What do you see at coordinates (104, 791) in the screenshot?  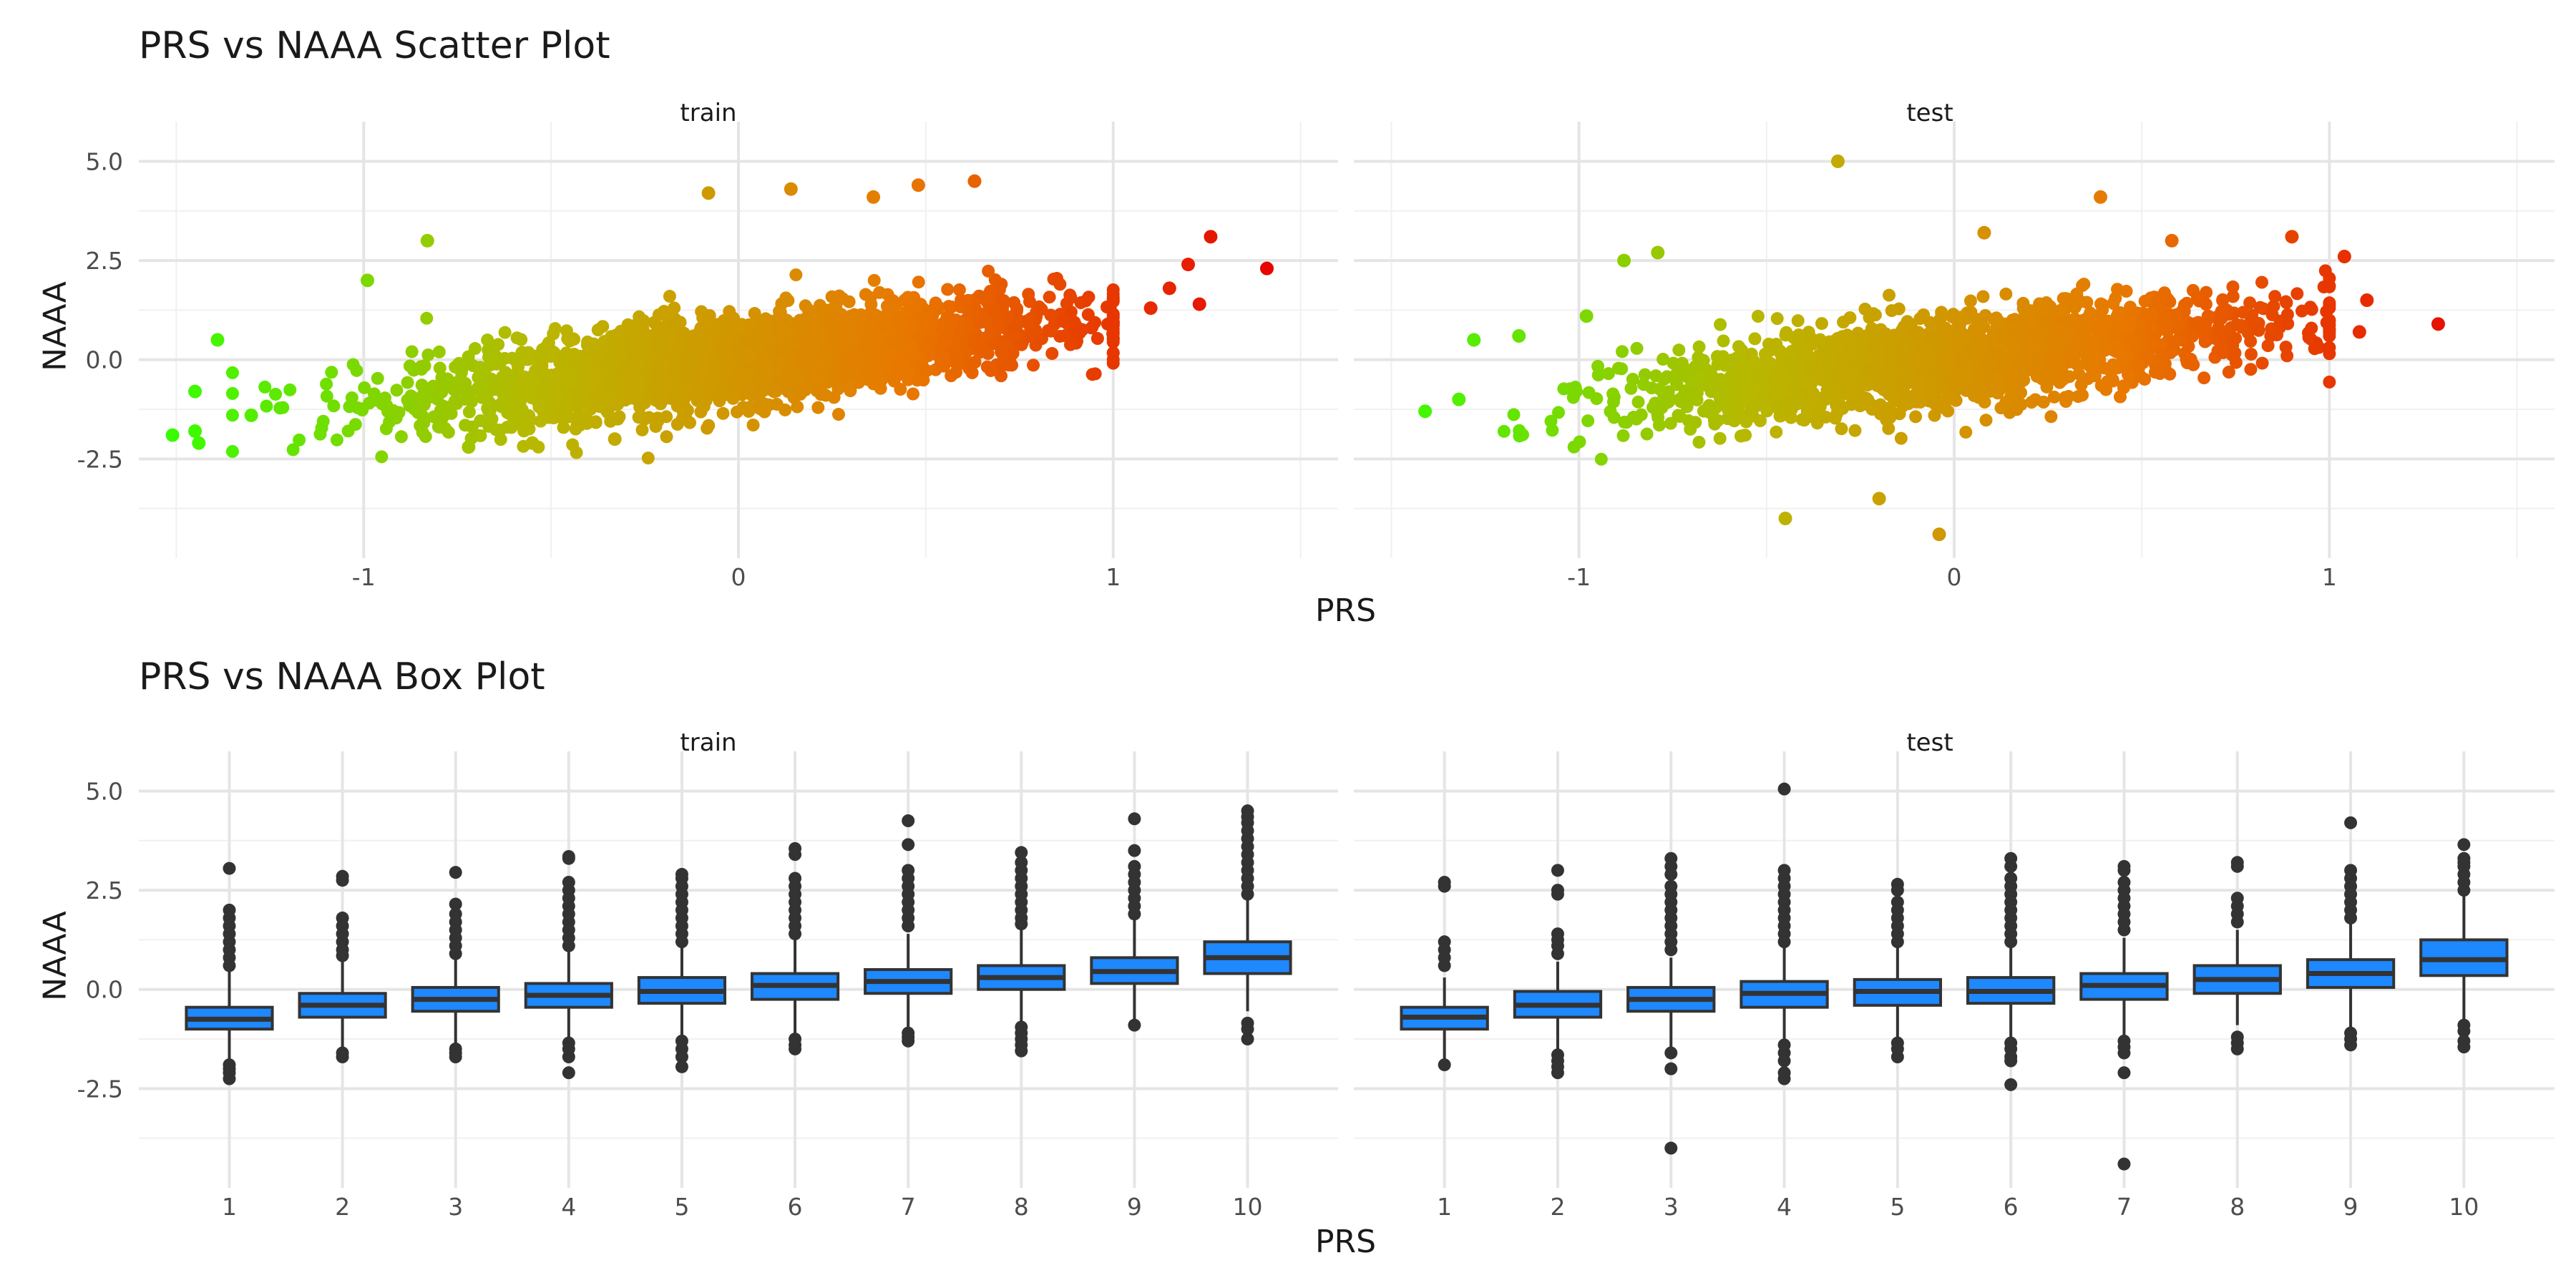 I see `box-y-tick-label: 5.0` at bounding box center [104, 791].